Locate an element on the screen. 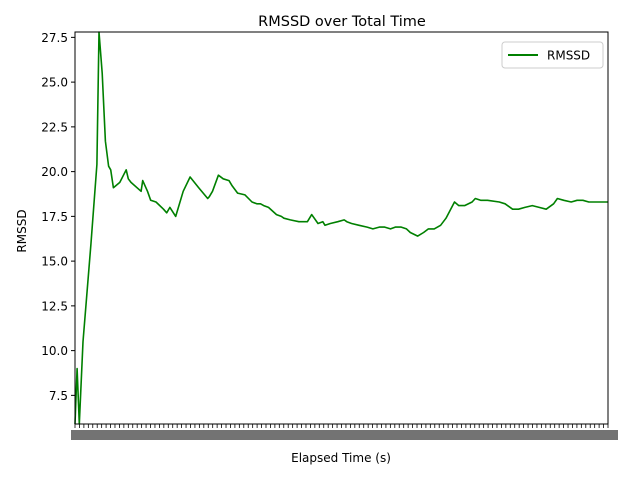  y-tick-label: 20.0 is located at coordinates (54, 172).